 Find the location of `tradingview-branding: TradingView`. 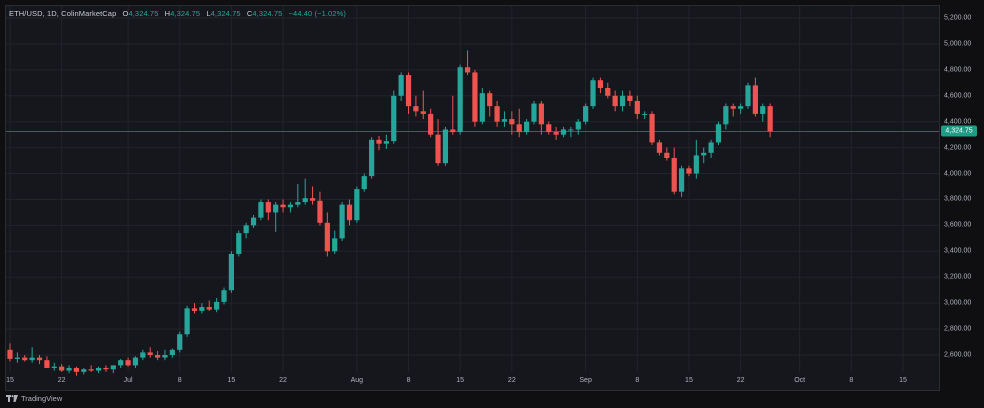

tradingview-branding: TradingView is located at coordinates (34, 398).